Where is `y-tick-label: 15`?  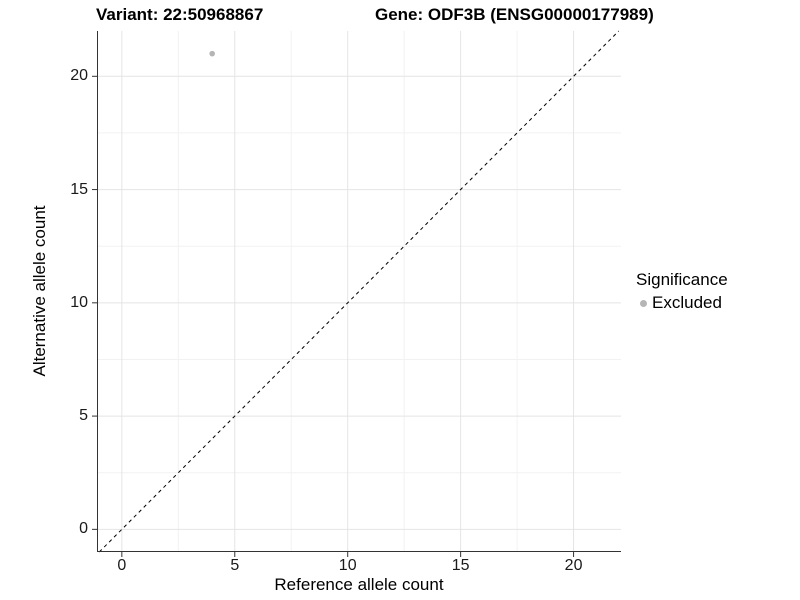 y-tick-label: 15 is located at coordinates (79, 189).